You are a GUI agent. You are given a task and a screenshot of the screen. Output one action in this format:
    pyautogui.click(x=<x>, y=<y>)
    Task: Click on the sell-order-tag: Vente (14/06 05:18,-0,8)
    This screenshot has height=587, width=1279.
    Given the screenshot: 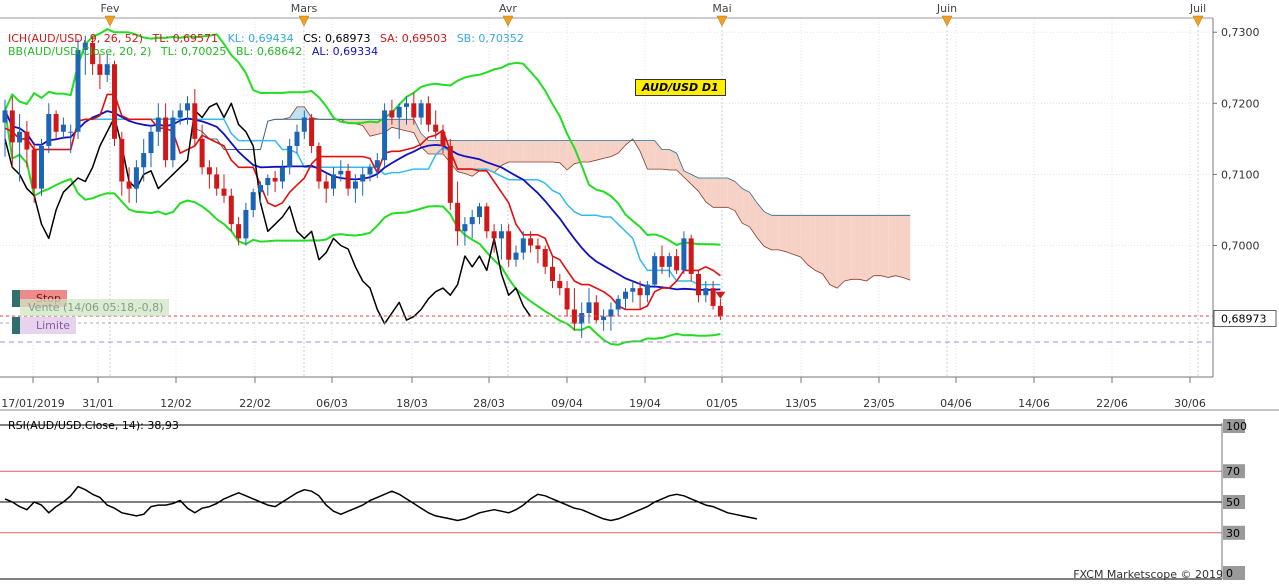 What is the action you would take?
    pyautogui.click(x=95, y=307)
    